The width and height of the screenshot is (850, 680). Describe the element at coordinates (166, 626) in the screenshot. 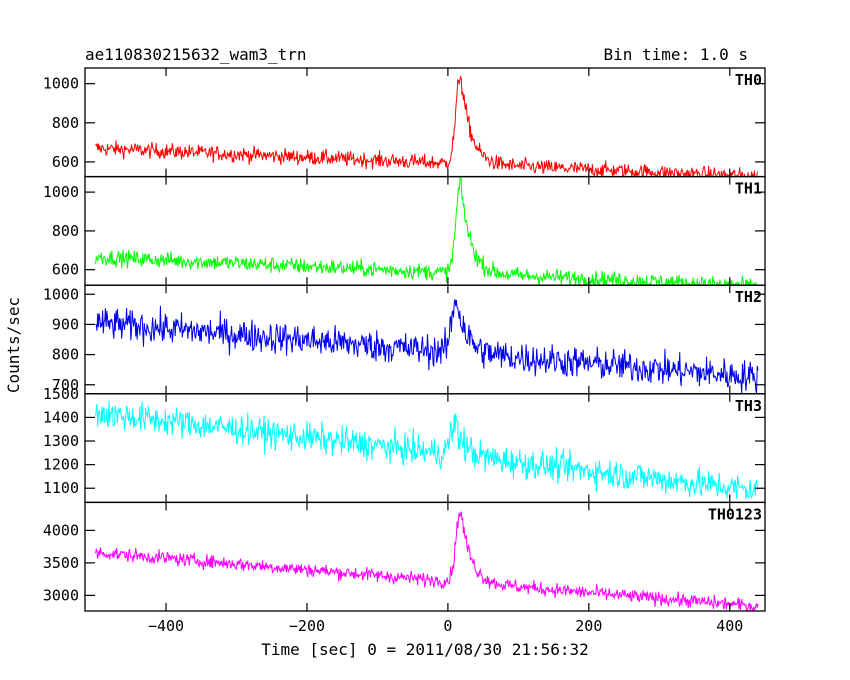

I see `x-tick-label: −400` at that location.